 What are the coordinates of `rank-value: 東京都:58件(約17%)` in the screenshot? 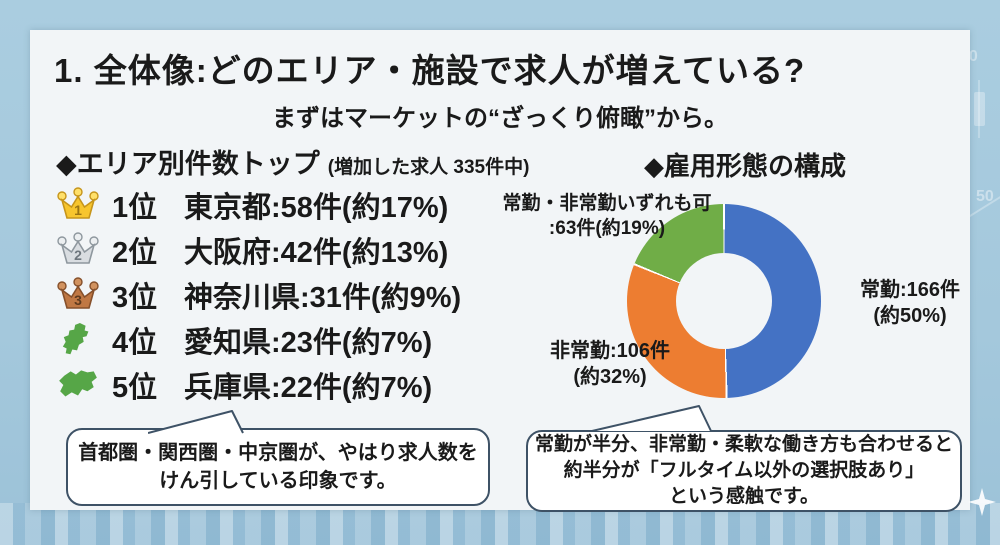 It's located at (316, 207).